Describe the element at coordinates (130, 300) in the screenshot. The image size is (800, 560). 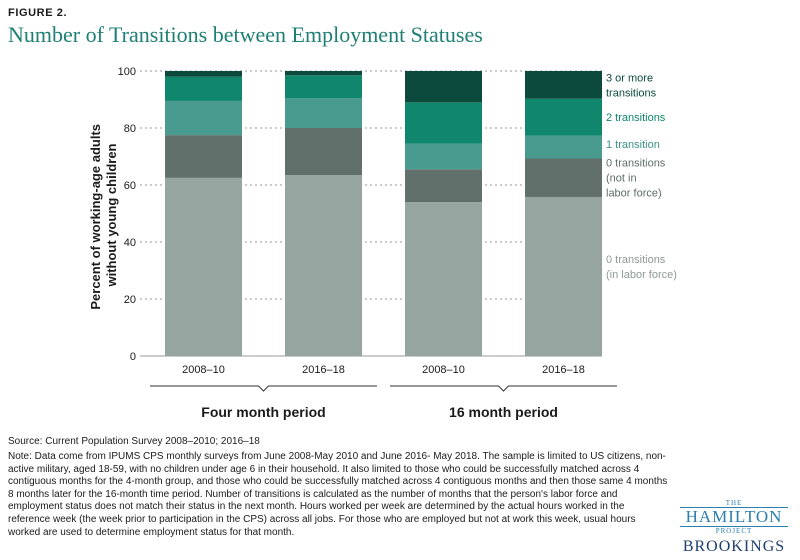
I see `y-tick-label: 20` at that location.